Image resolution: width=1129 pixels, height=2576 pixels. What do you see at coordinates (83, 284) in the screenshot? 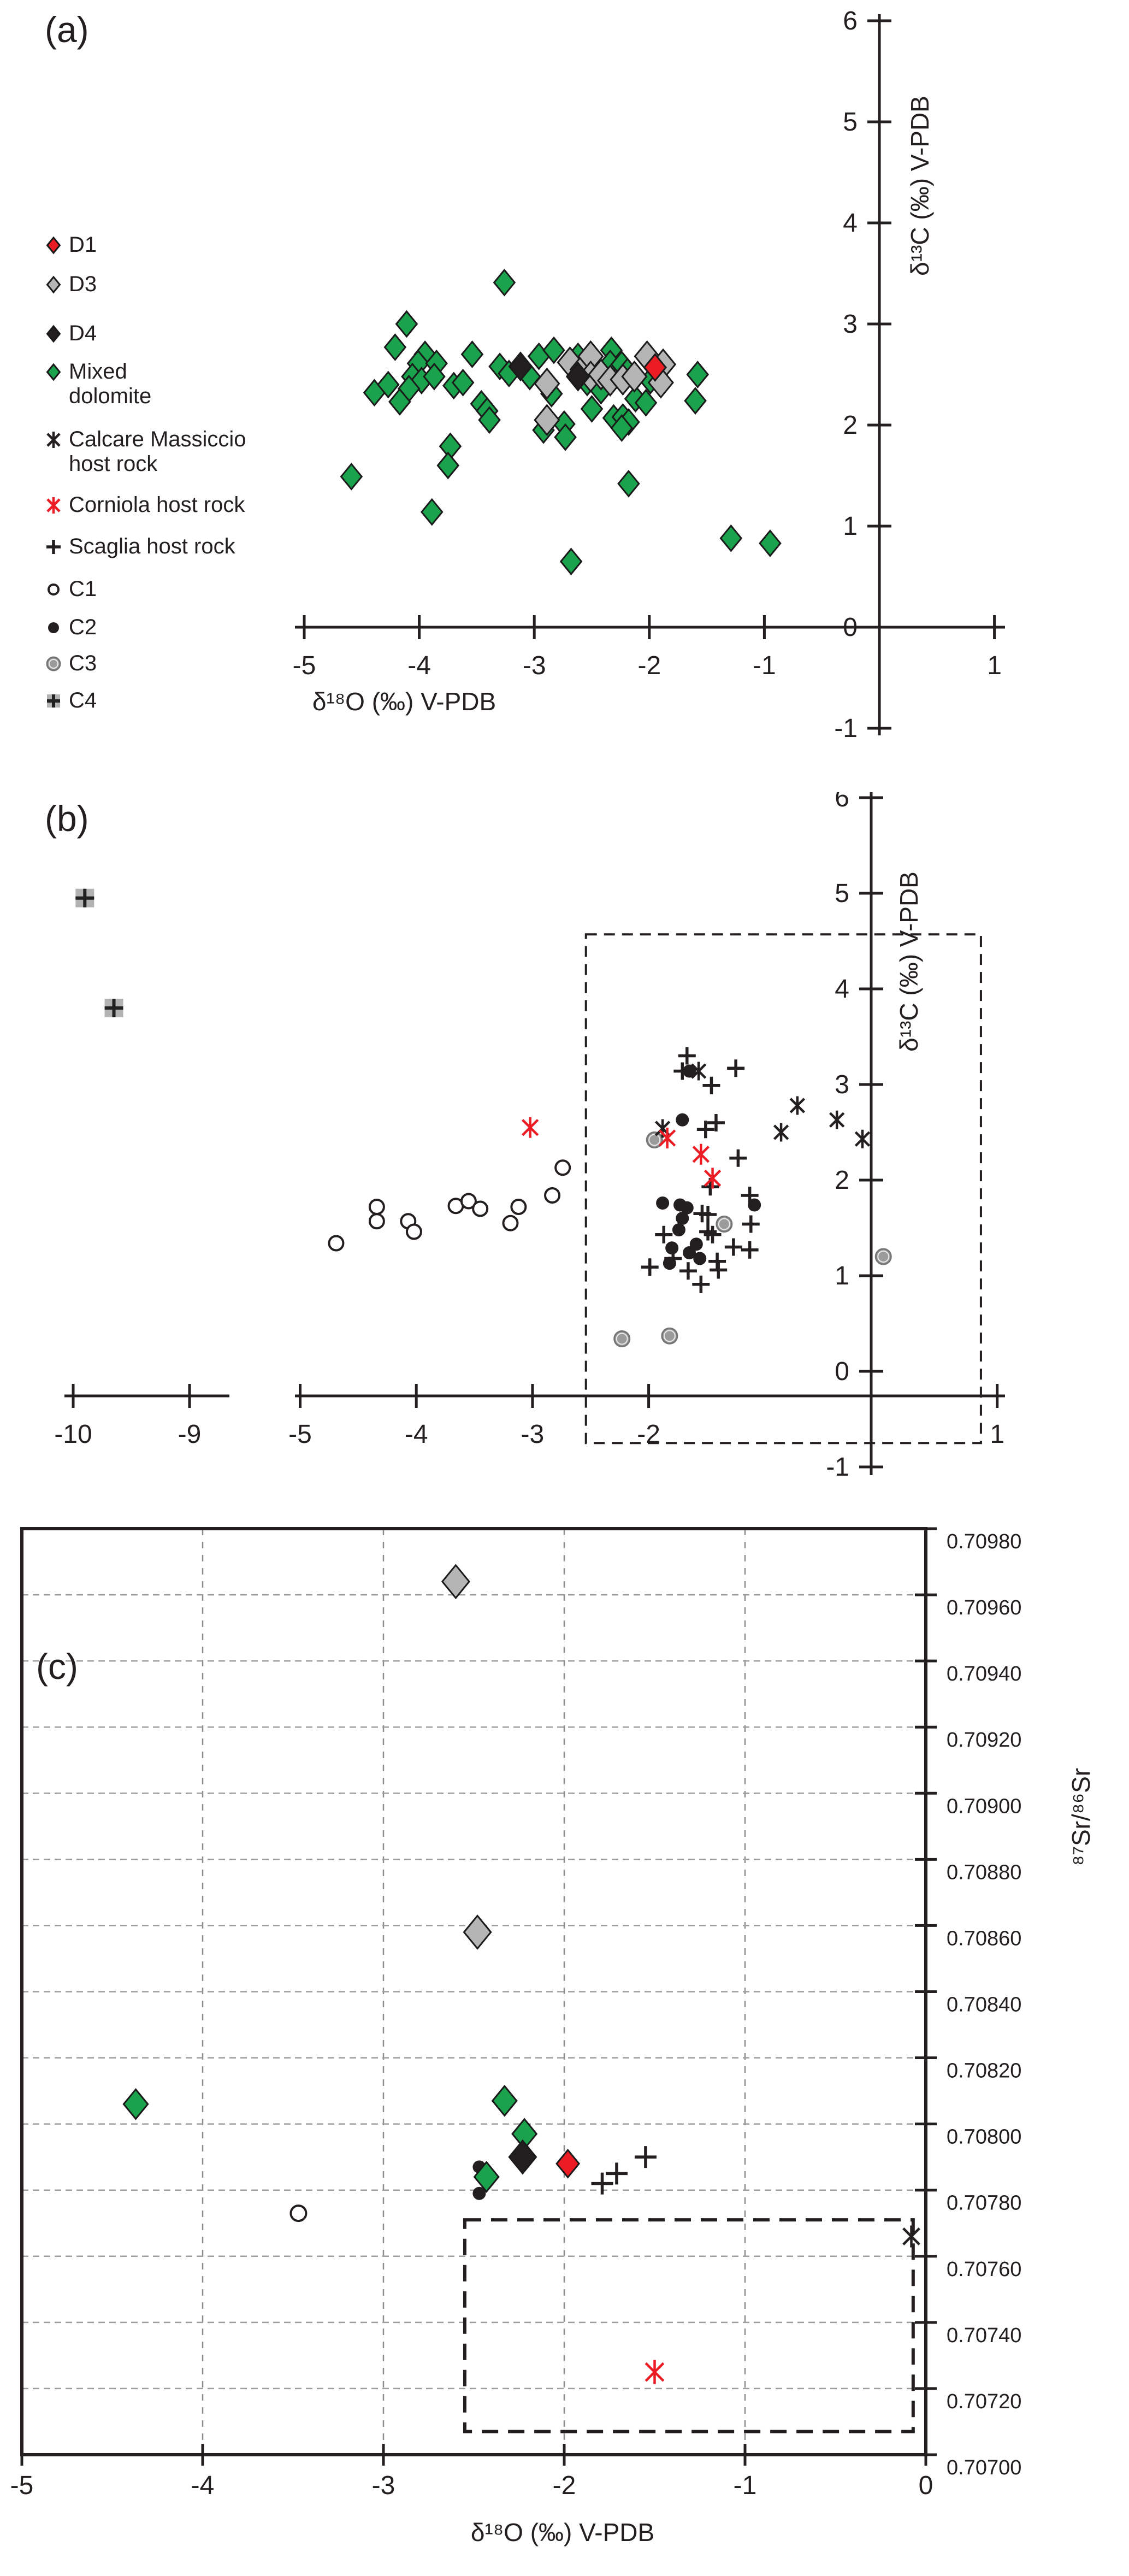
I see `legend-label-d3: D3` at bounding box center [83, 284].